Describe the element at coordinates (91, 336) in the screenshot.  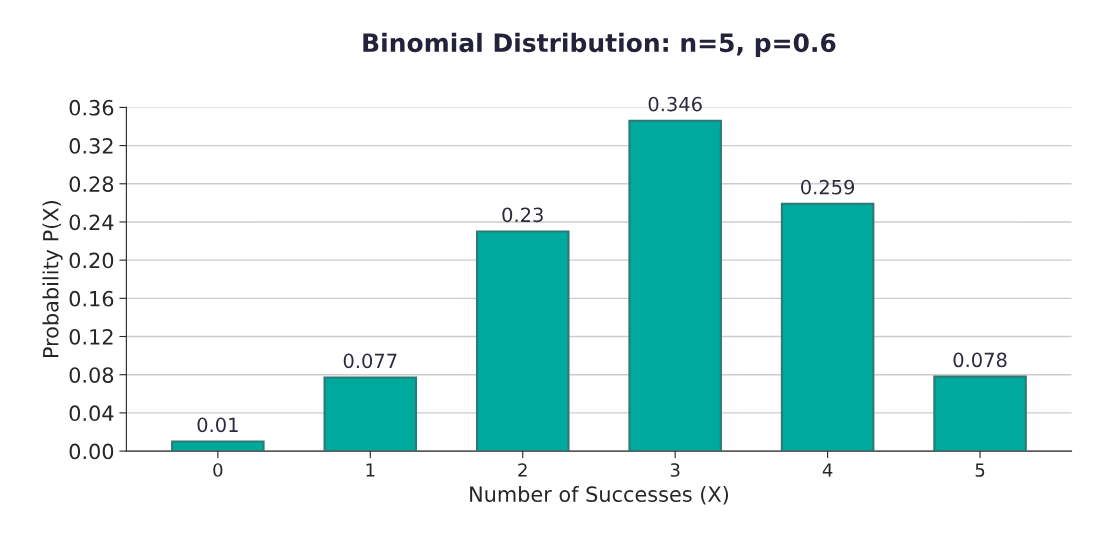
I see `y-tick-label: 0.12` at that location.